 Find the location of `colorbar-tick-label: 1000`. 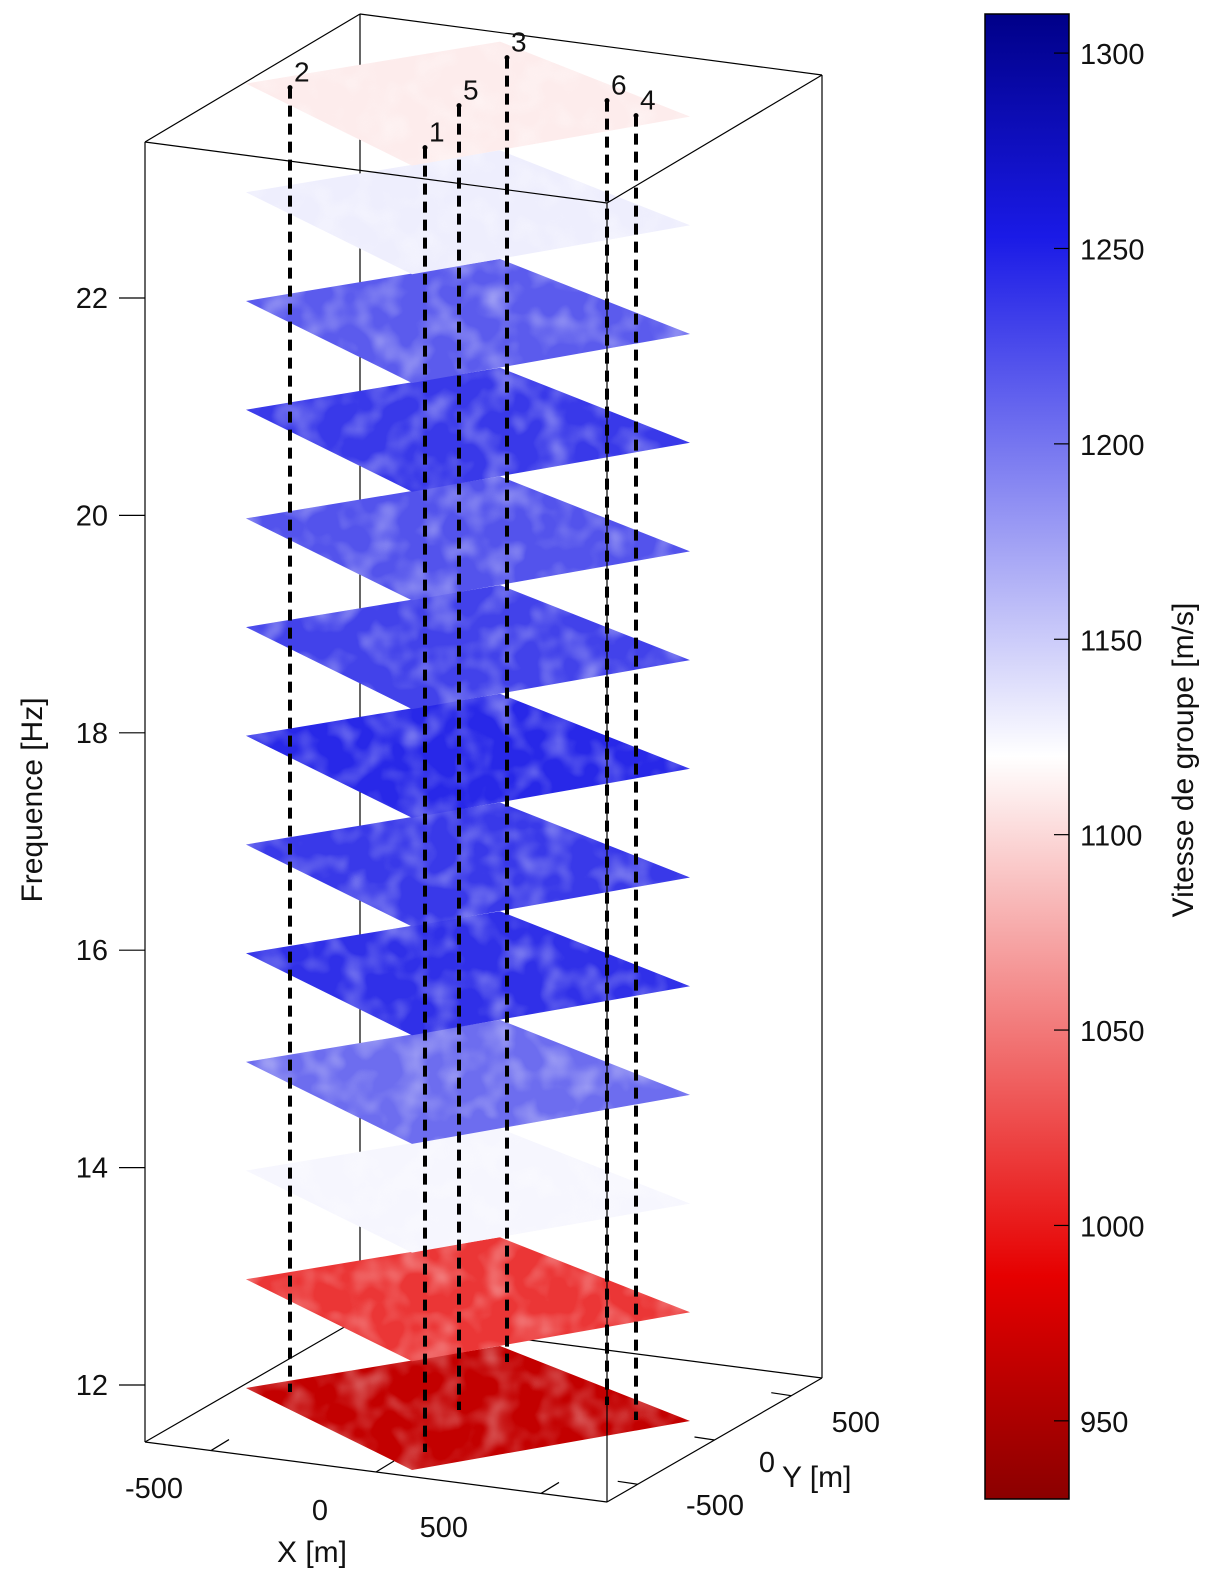

colorbar-tick-label: 1000 is located at coordinates (1112, 1227).